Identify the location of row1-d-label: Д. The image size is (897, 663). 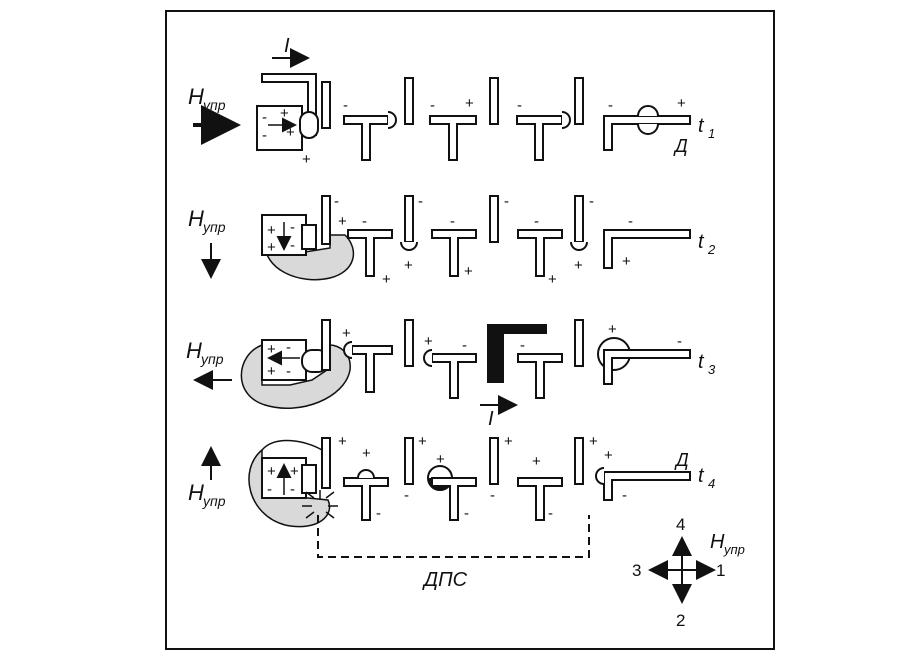
(680, 146).